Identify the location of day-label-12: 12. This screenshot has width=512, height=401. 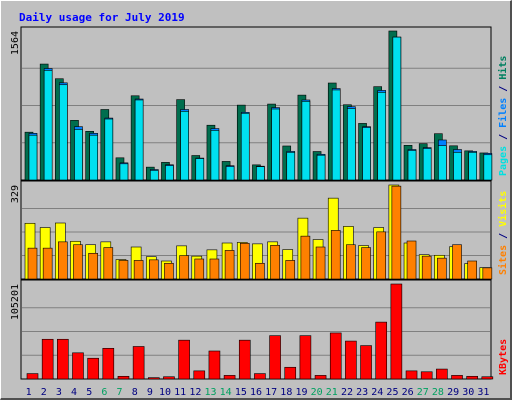
(195, 392).